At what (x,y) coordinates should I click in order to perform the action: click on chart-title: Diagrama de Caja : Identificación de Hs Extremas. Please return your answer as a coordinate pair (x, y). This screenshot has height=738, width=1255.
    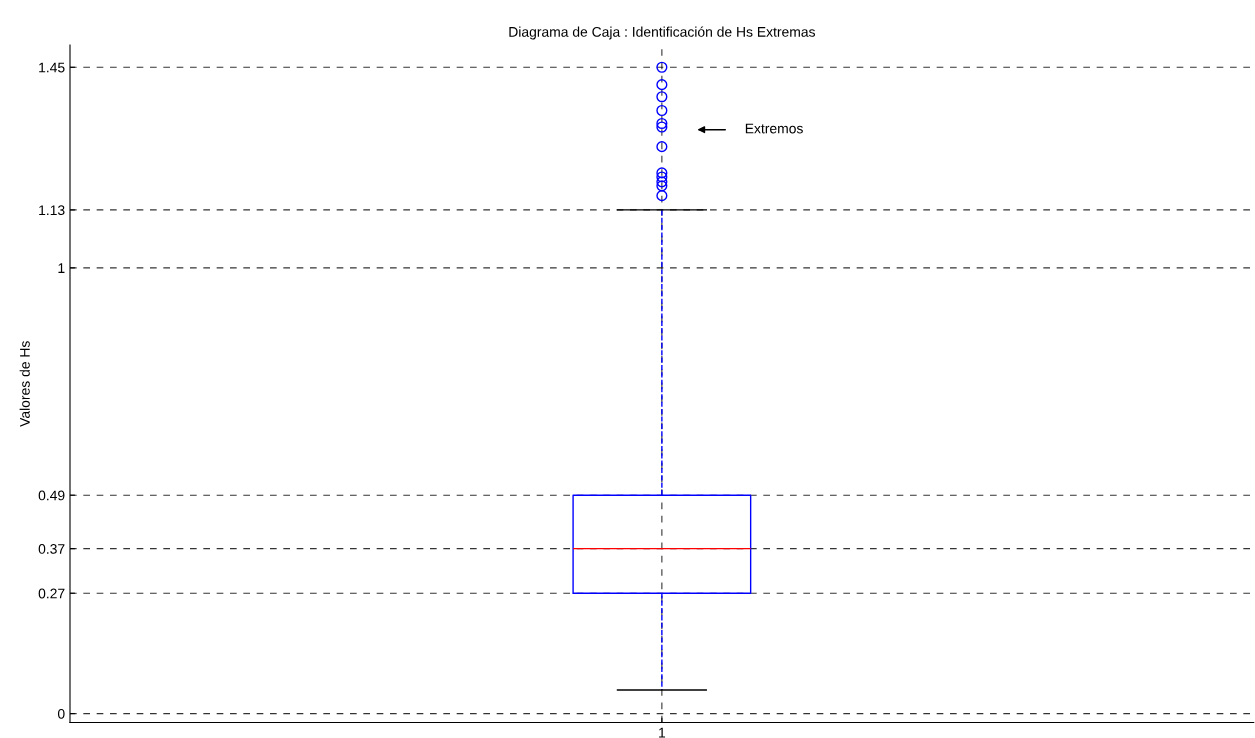
    Looking at the image, I should click on (662, 33).